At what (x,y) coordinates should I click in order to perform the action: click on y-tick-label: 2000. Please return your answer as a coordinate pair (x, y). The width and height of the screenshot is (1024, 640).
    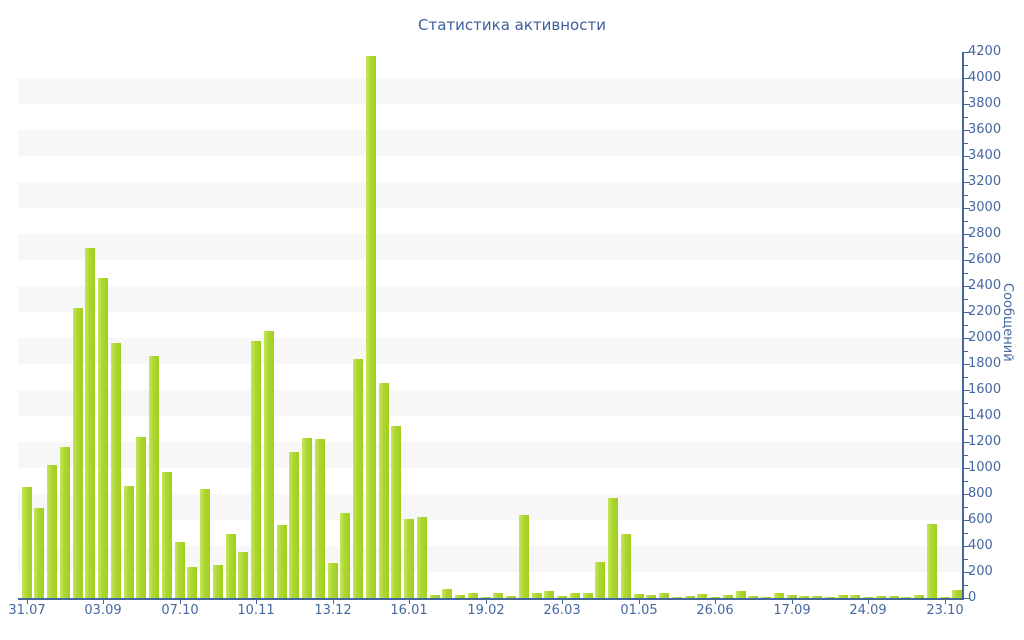
    Looking at the image, I should click on (985, 337).